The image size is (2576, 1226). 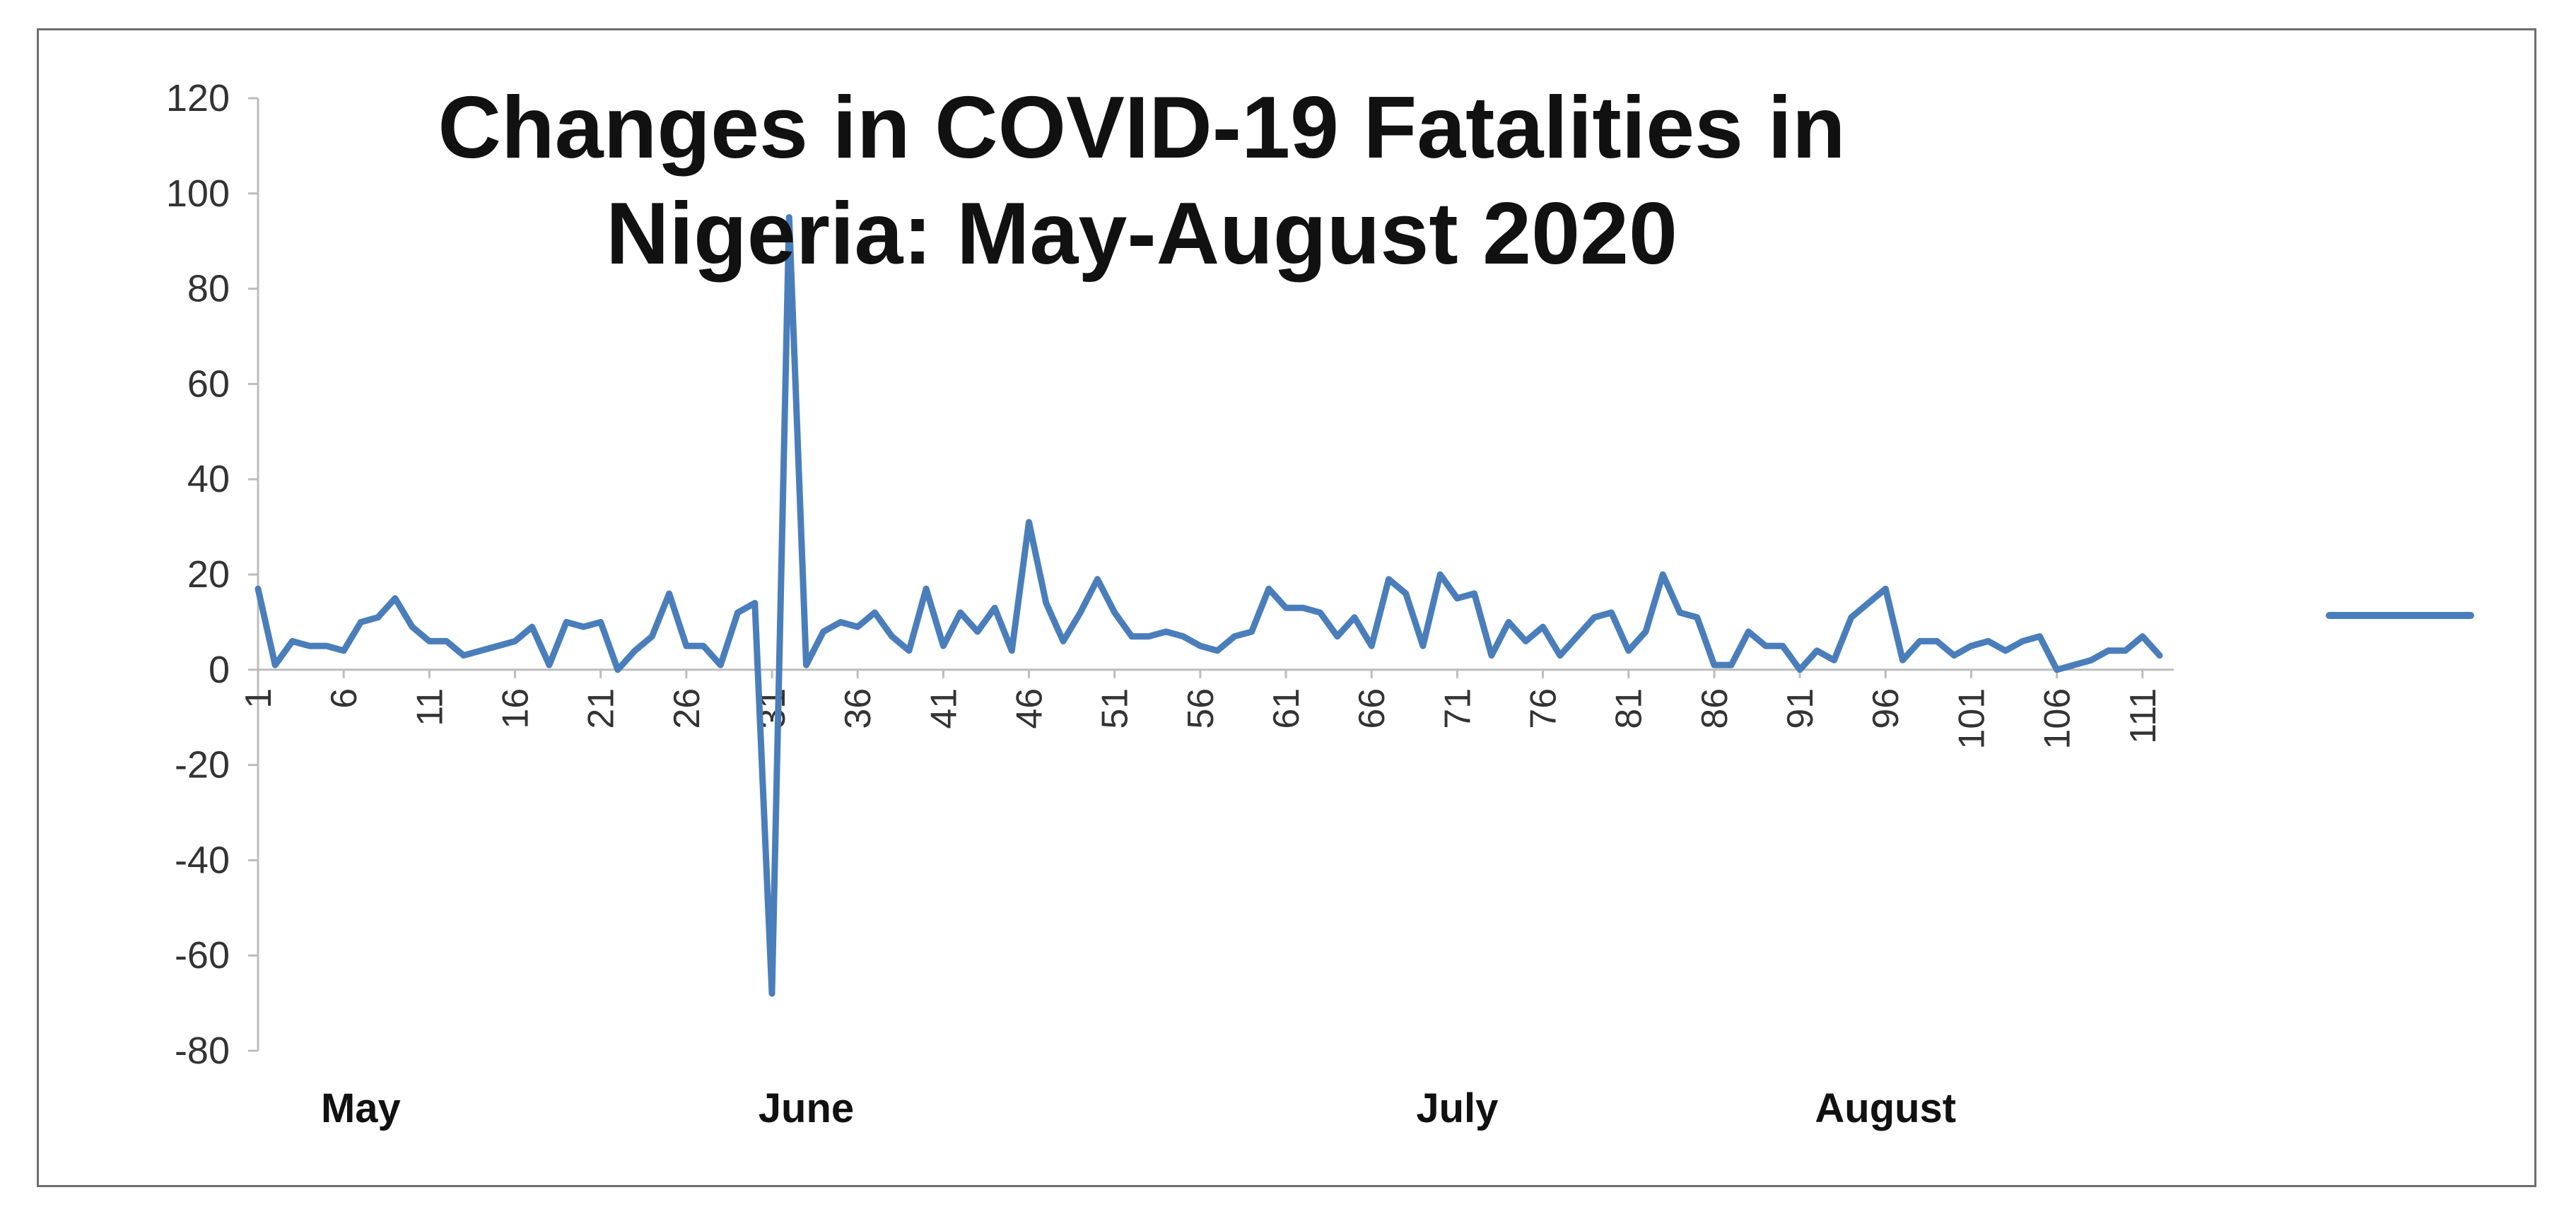 What do you see at coordinates (1886, 1108) in the screenshot?
I see `month-label: August` at bounding box center [1886, 1108].